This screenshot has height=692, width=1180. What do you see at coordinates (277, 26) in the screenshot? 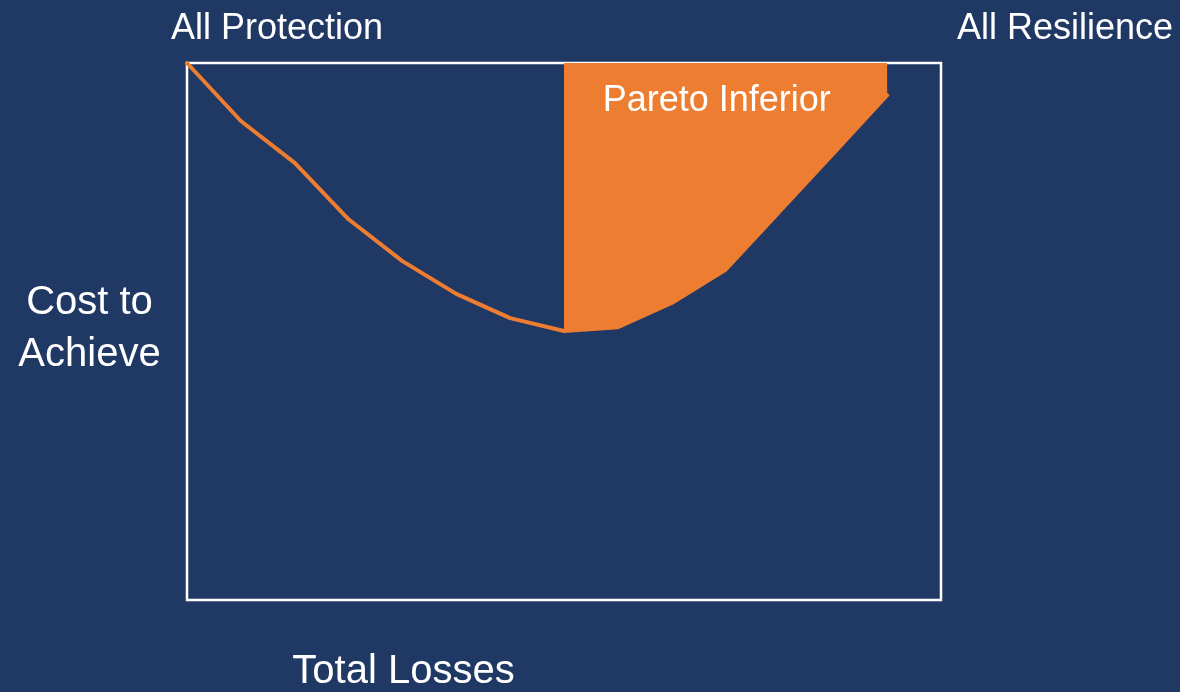
I see `text: All Protection` at bounding box center [277, 26].